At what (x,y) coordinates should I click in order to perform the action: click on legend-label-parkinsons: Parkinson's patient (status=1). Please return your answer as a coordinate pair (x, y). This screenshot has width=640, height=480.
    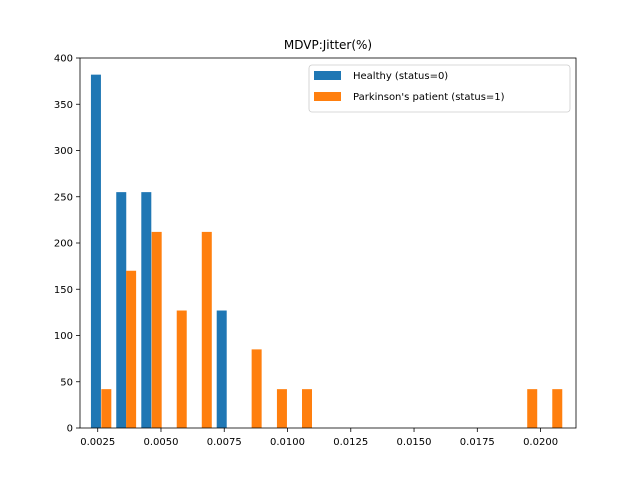
    Looking at the image, I should click on (429, 97).